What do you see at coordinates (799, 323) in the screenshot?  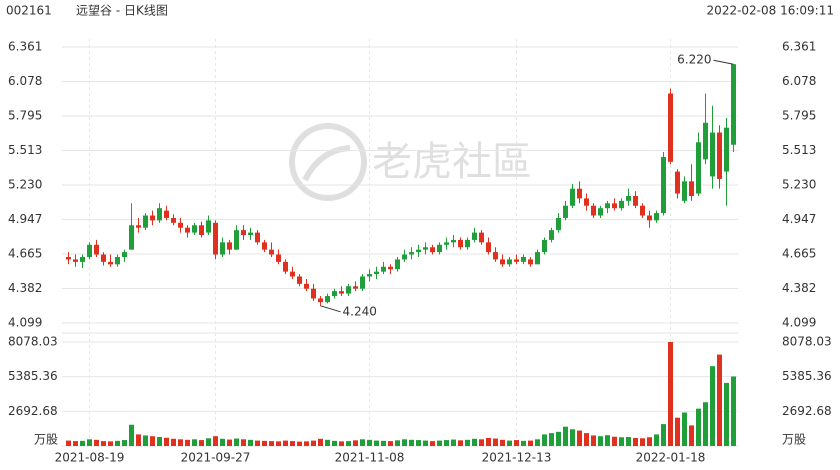 I see `y-tick-label-right: 4.099` at bounding box center [799, 323].